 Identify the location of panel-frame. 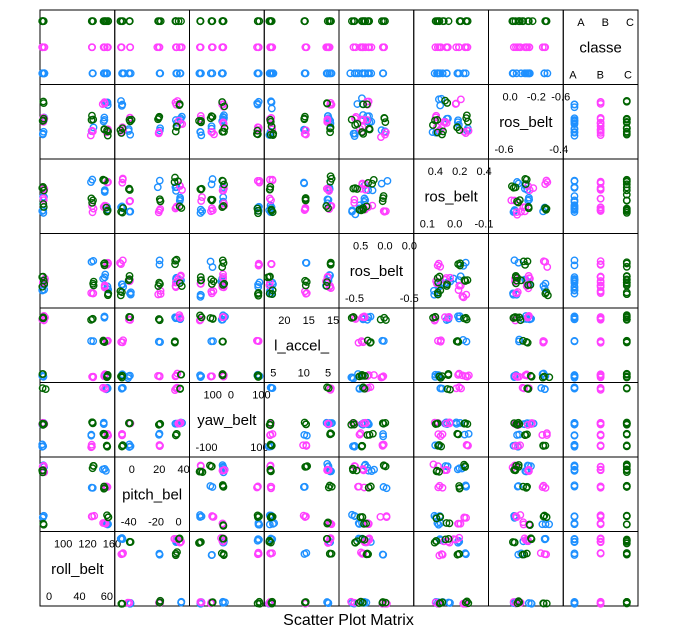
(152, 271).